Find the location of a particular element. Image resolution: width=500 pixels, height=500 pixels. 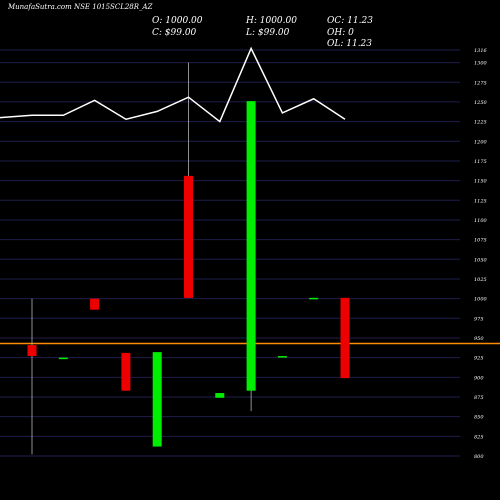

y-tick-label: 1050 is located at coordinates (481, 260).